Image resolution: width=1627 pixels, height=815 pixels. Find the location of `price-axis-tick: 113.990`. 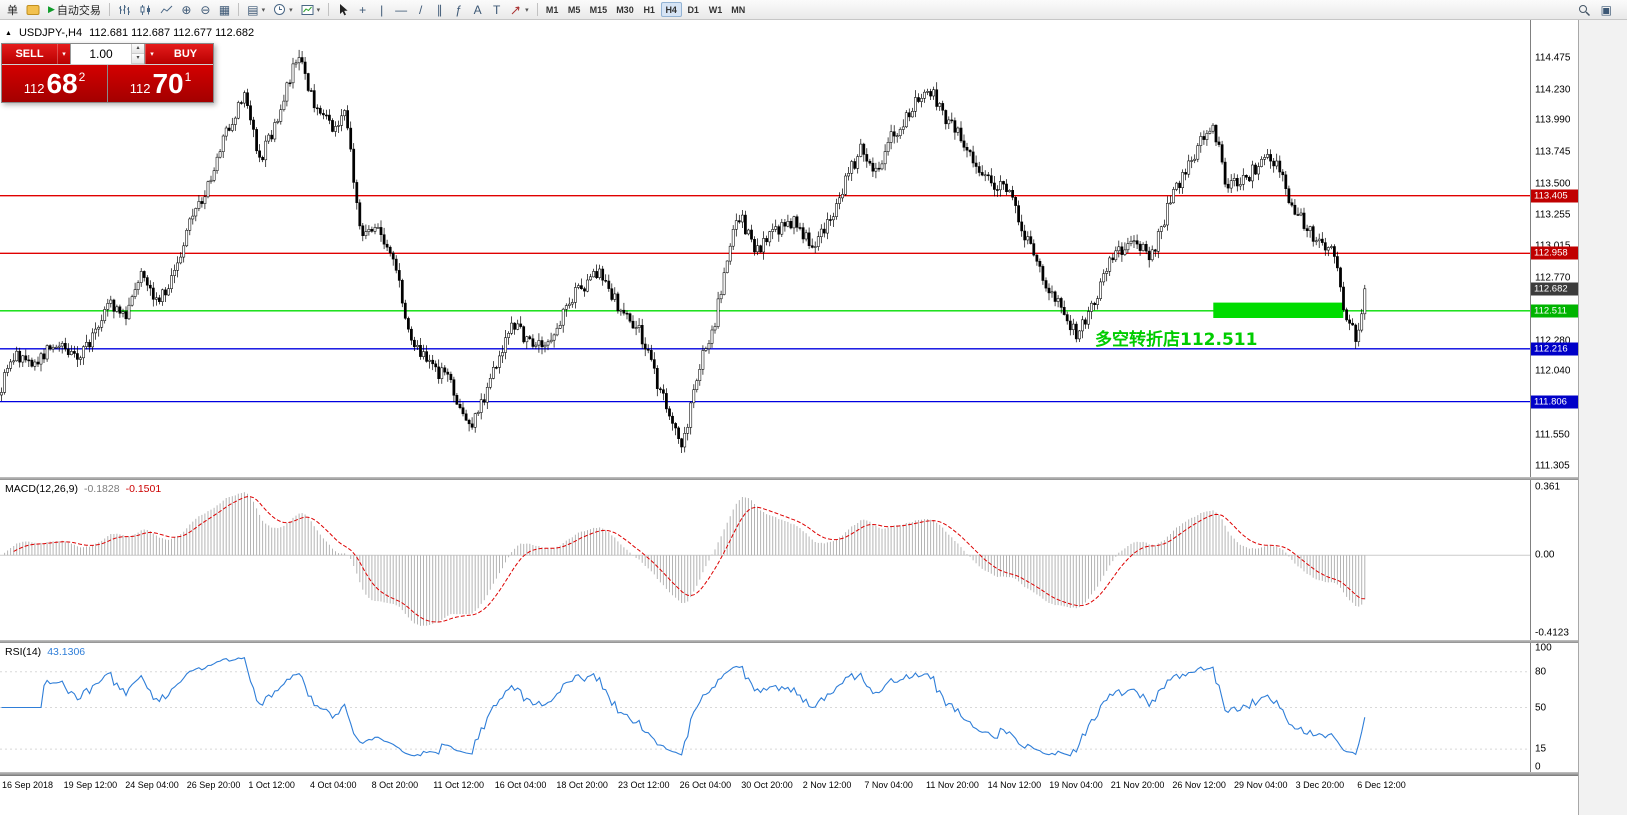

price-axis-tick: 113.990 is located at coordinates (1553, 120).